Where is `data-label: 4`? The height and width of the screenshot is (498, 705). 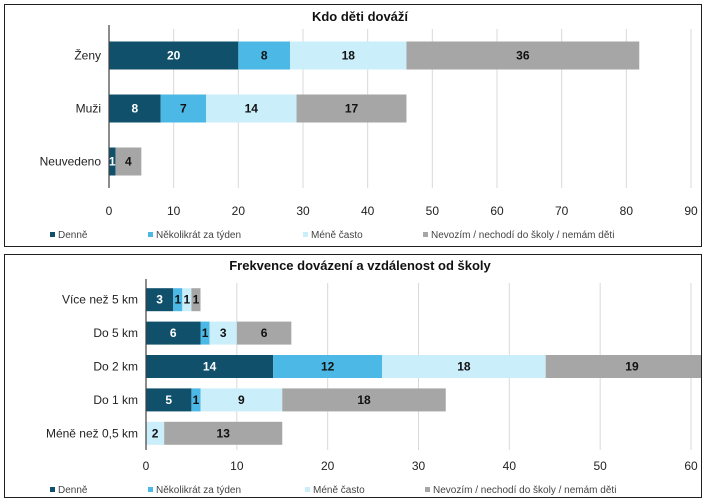
data-label: 4 is located at coordinates (128, 162).